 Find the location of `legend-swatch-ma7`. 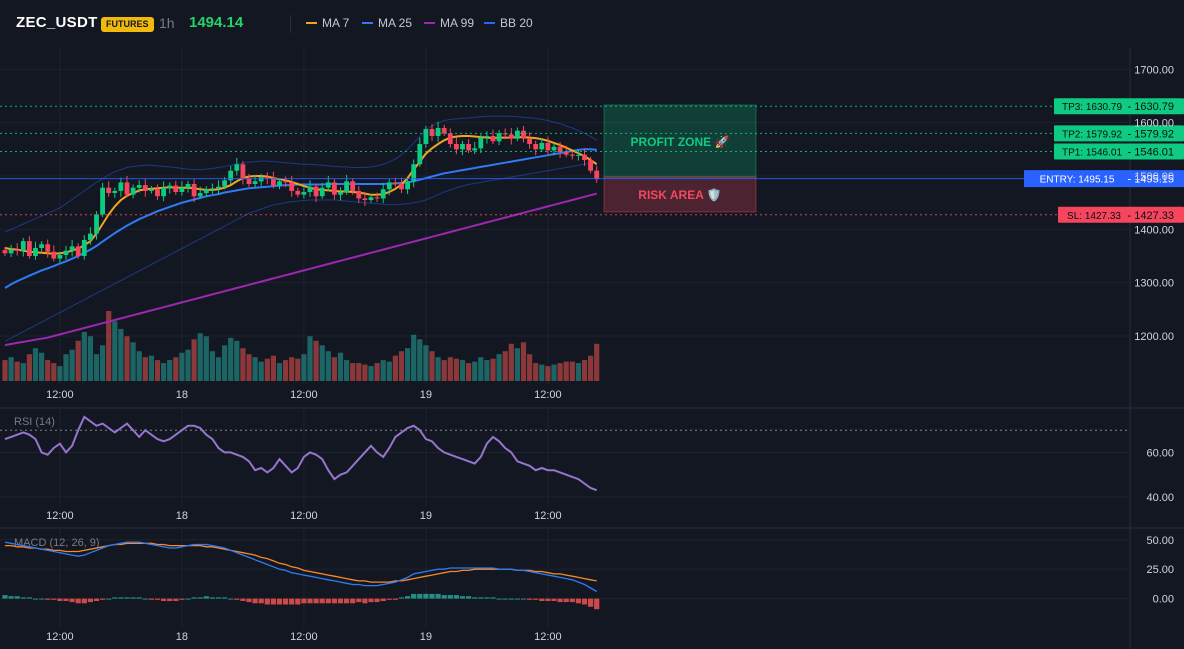

legend-swatch-ma7 is located at coordinates (311, 23).